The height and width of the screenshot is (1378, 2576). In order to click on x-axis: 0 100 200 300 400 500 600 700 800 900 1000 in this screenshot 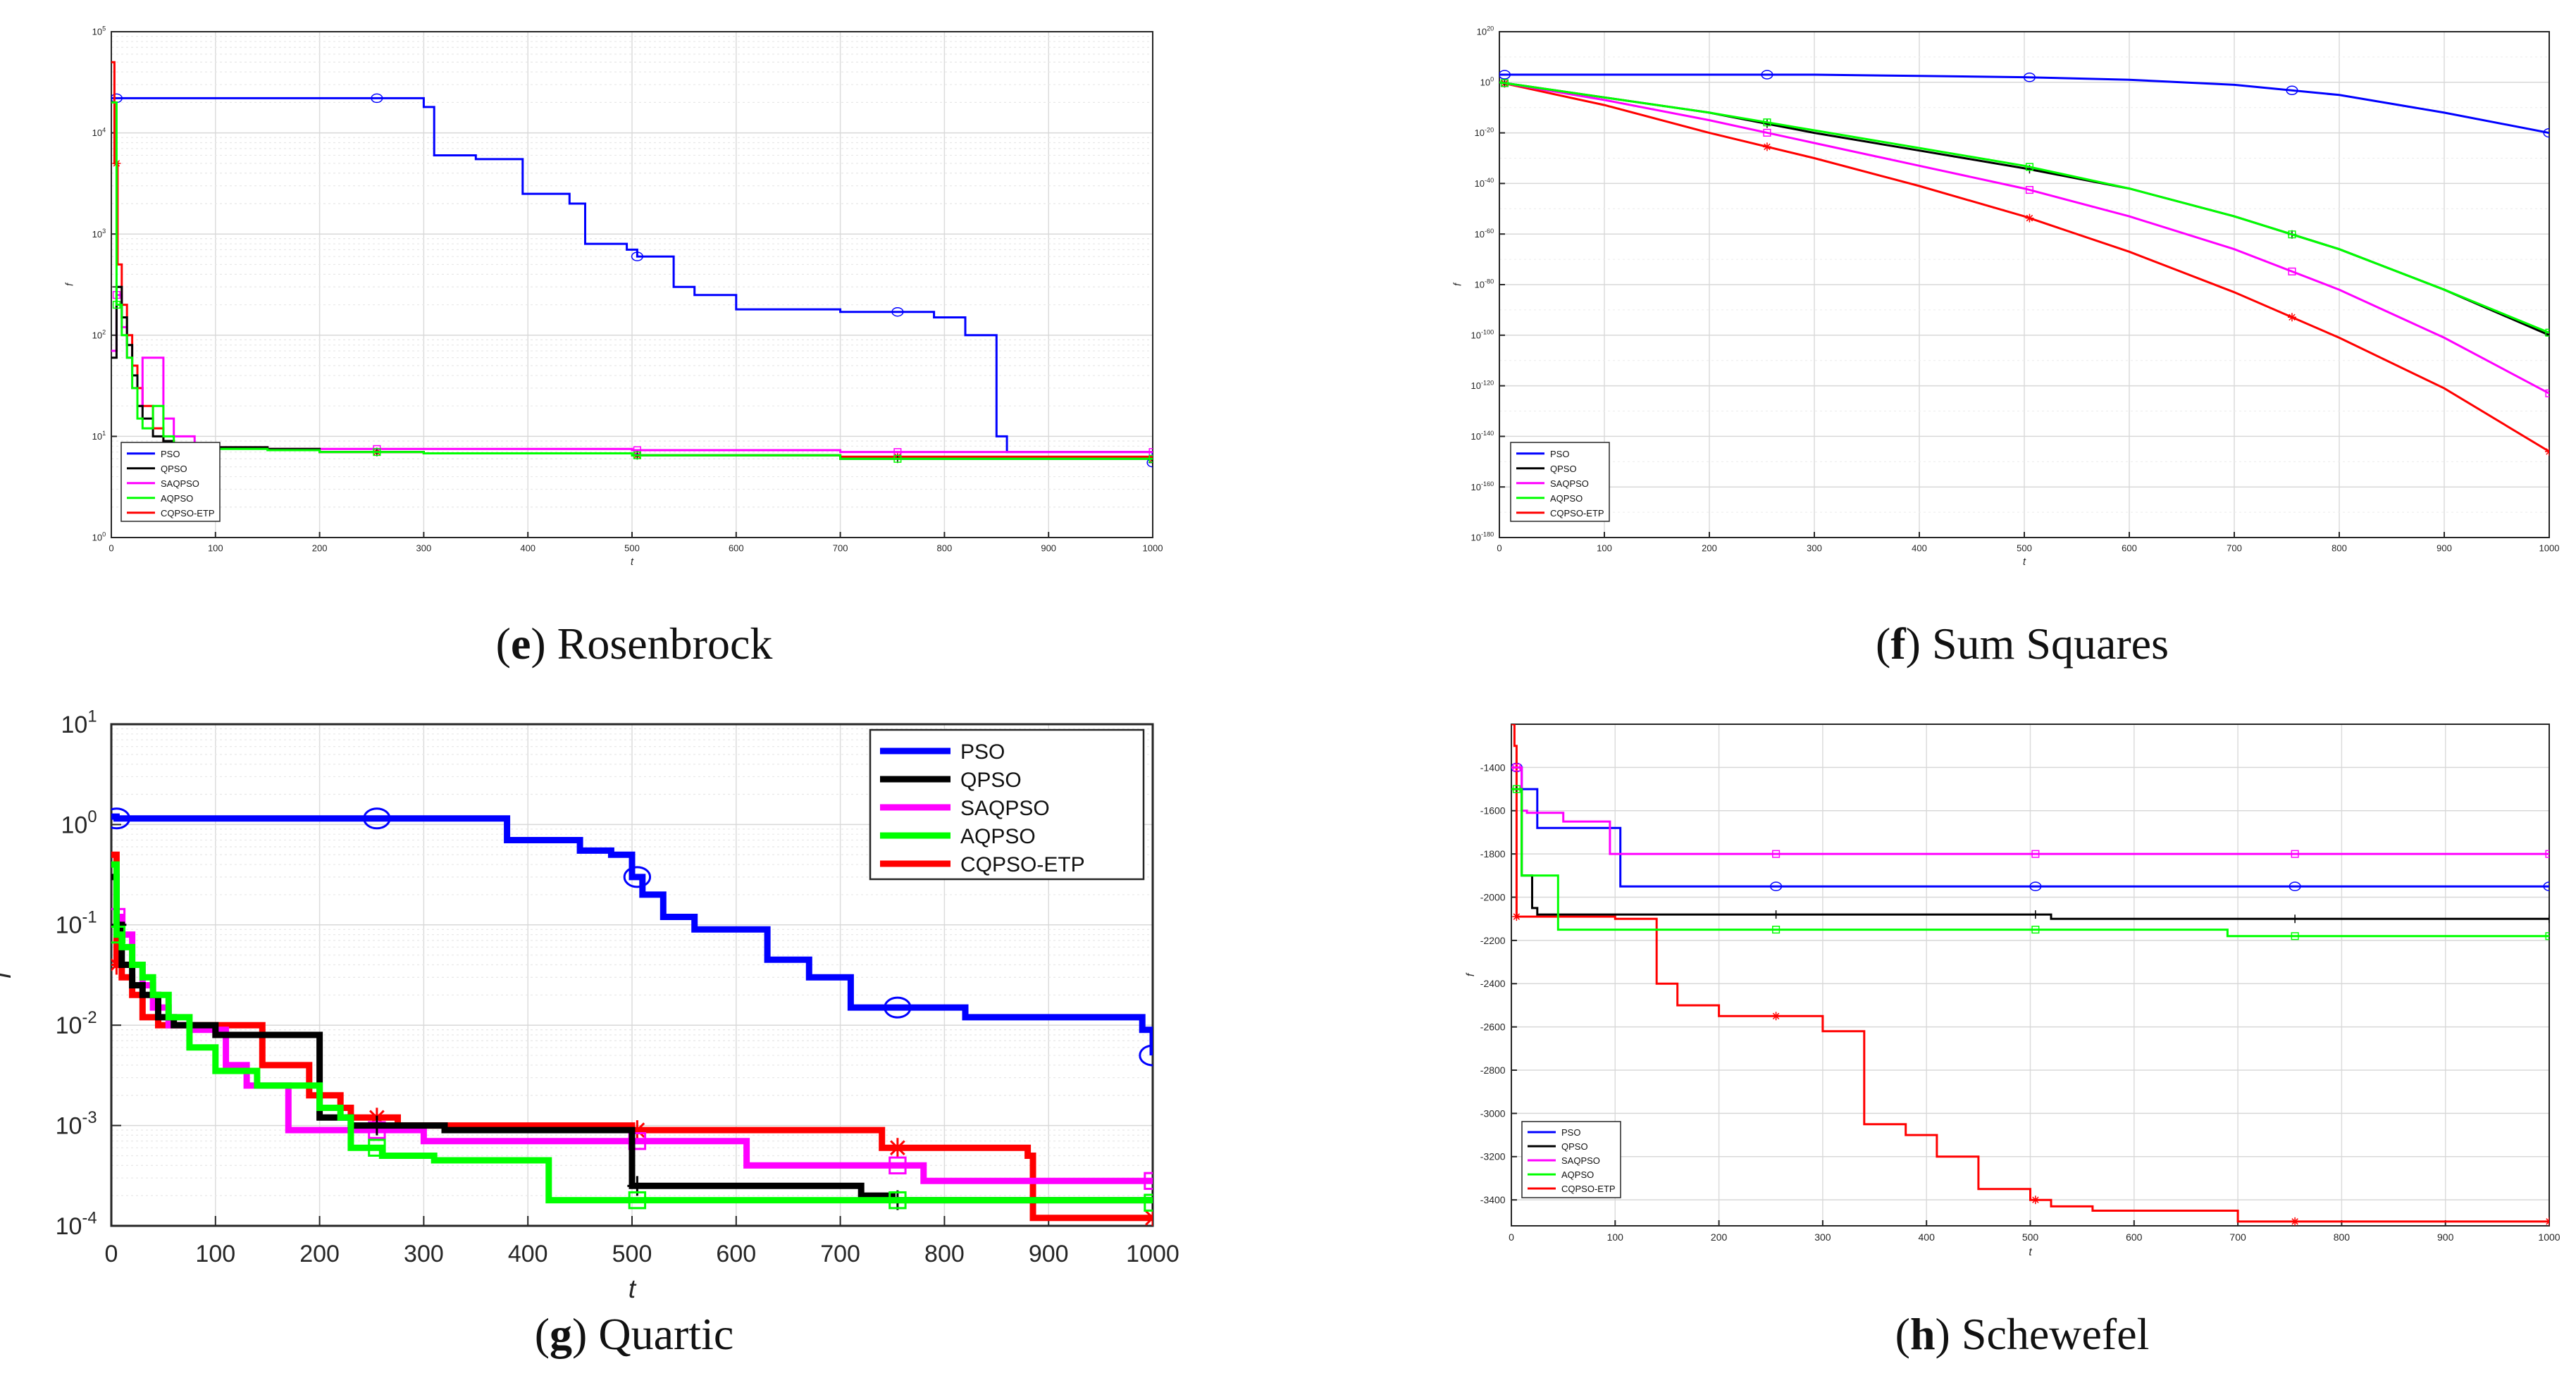, I will do `click(642, 1241)`.